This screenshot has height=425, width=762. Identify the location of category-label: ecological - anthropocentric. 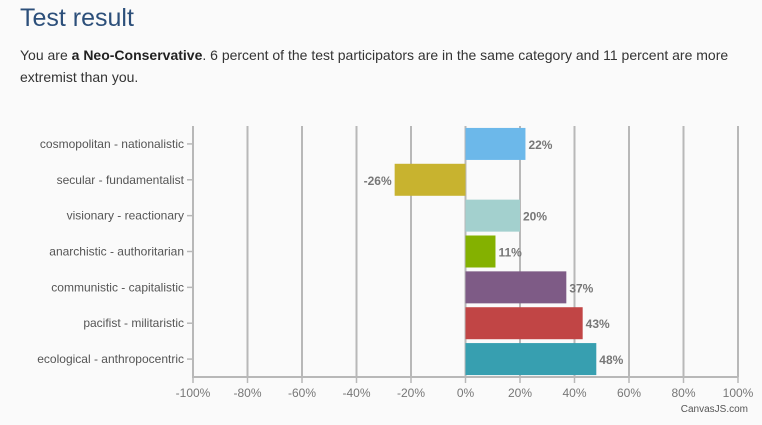
(110, 359).